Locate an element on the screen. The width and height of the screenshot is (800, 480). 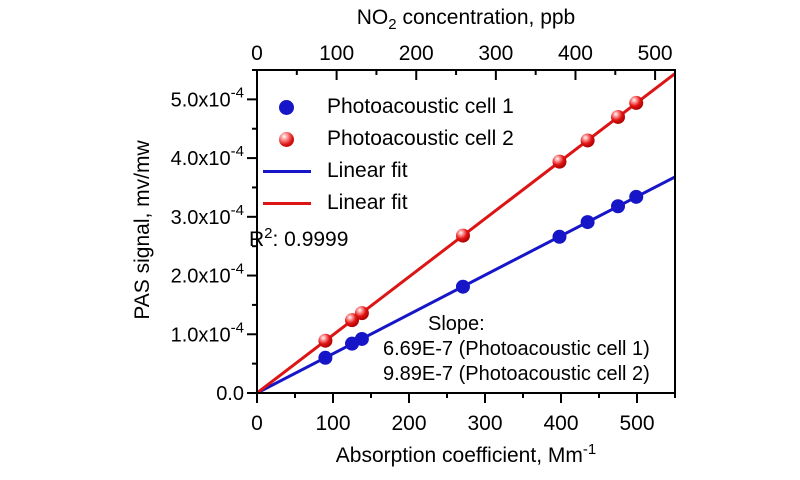
top-axis-tick-label: 300 is located at coordinates (495, 53).